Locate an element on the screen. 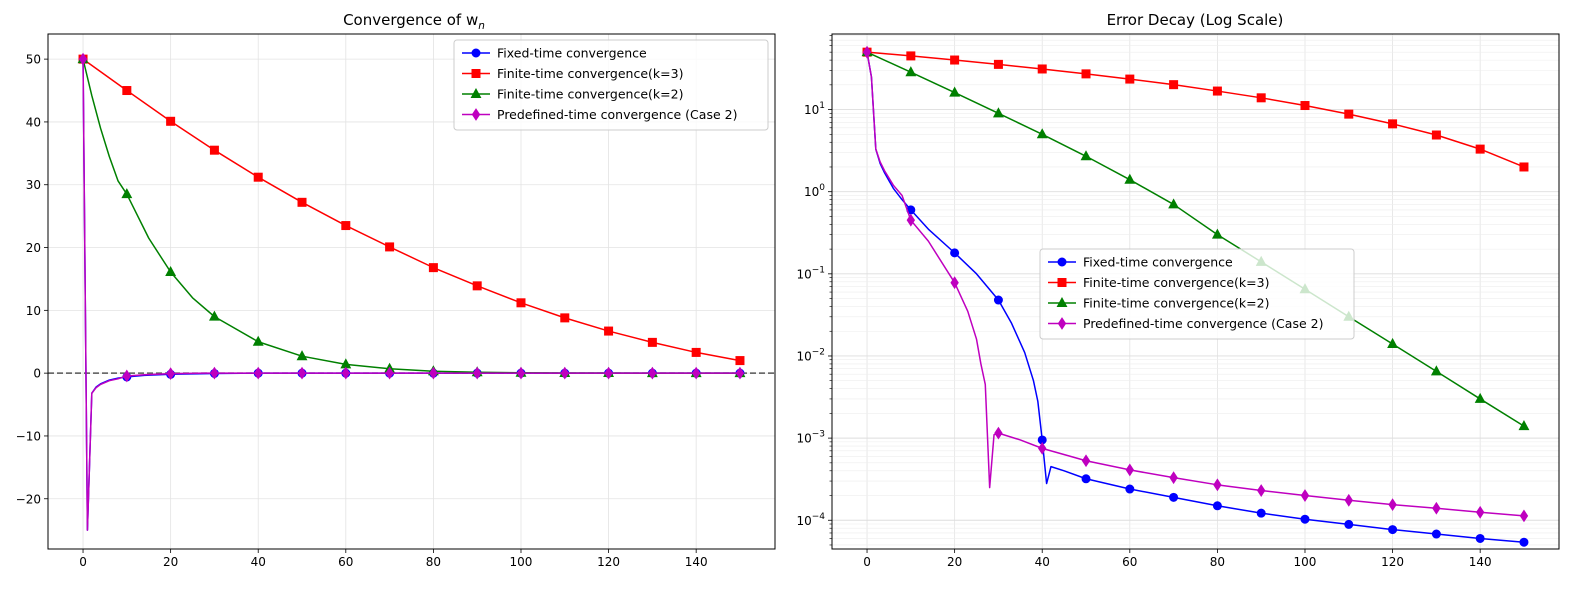 The image size is (1589, 590). right-legend-marker-fixed-time-convergence is located at coordinates (1062, 262).